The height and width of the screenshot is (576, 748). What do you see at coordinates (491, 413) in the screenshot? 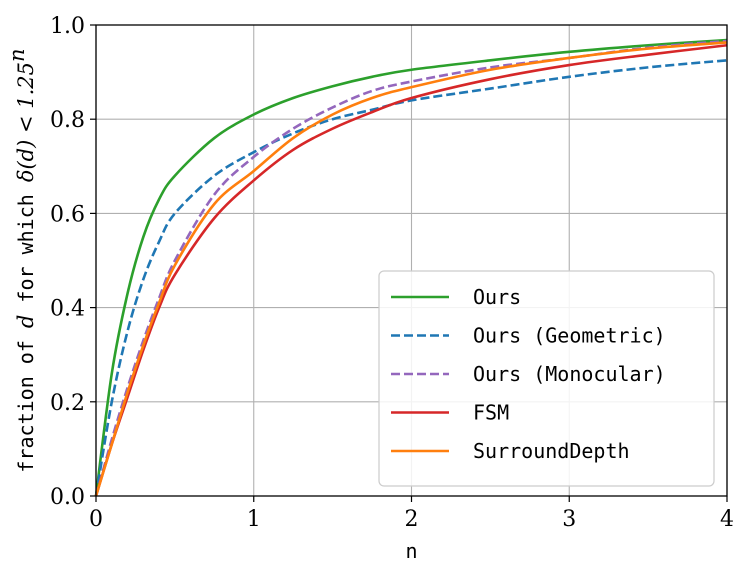
I see `legend-label: FSM` at bounding box center [491, 413].